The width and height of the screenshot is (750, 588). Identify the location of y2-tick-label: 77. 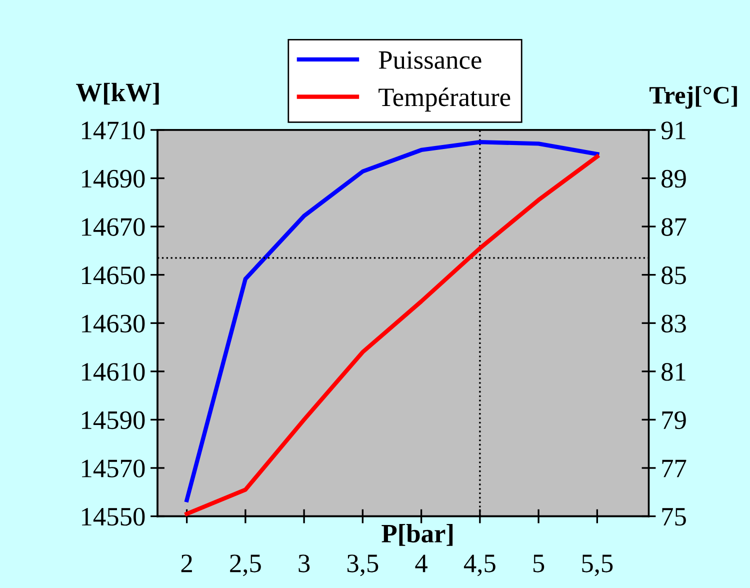
(674, 469).